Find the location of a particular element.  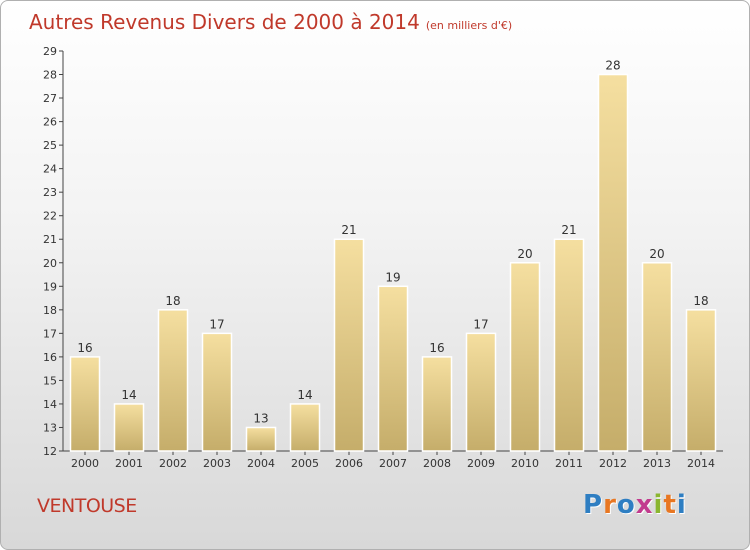

logo-letter: t is located at coordinates (670, 505).